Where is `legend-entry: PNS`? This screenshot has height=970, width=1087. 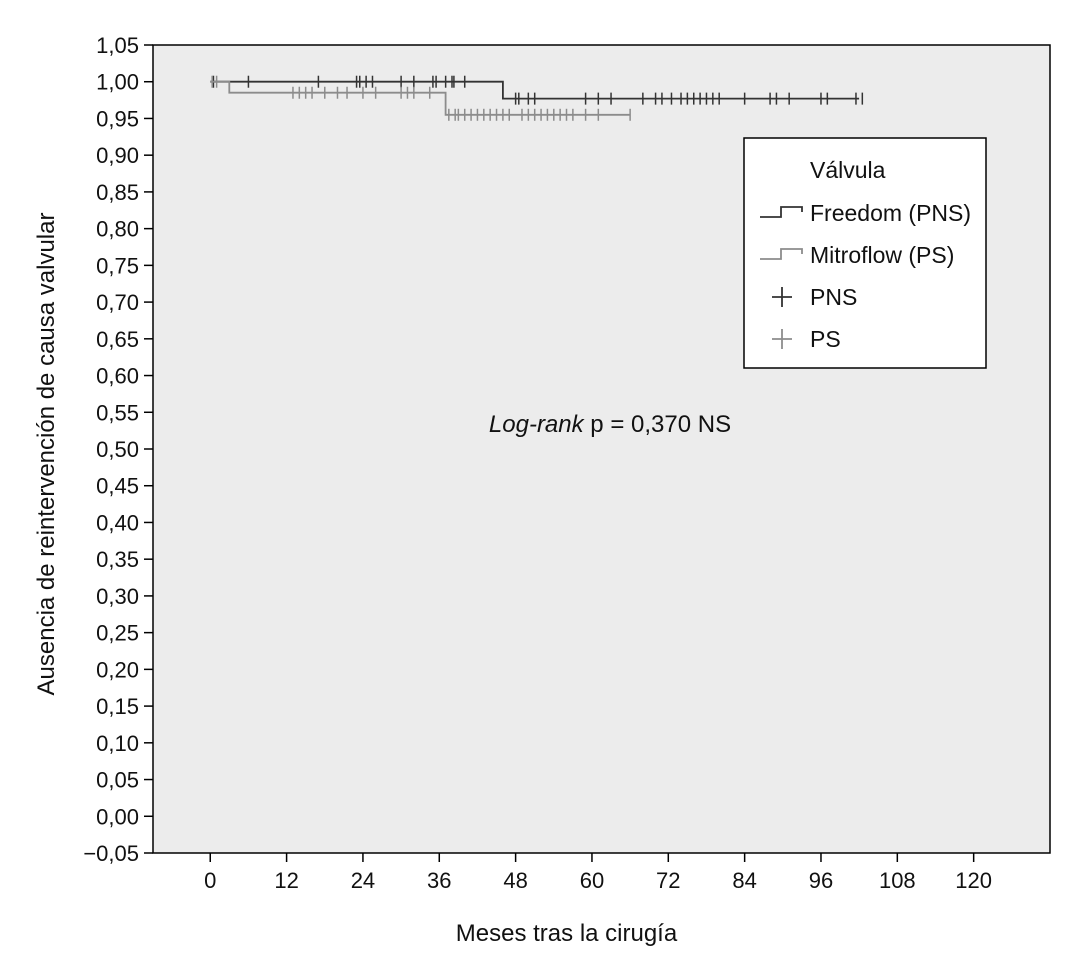 legend-entry: PNS is located at coordinates (814, 297).